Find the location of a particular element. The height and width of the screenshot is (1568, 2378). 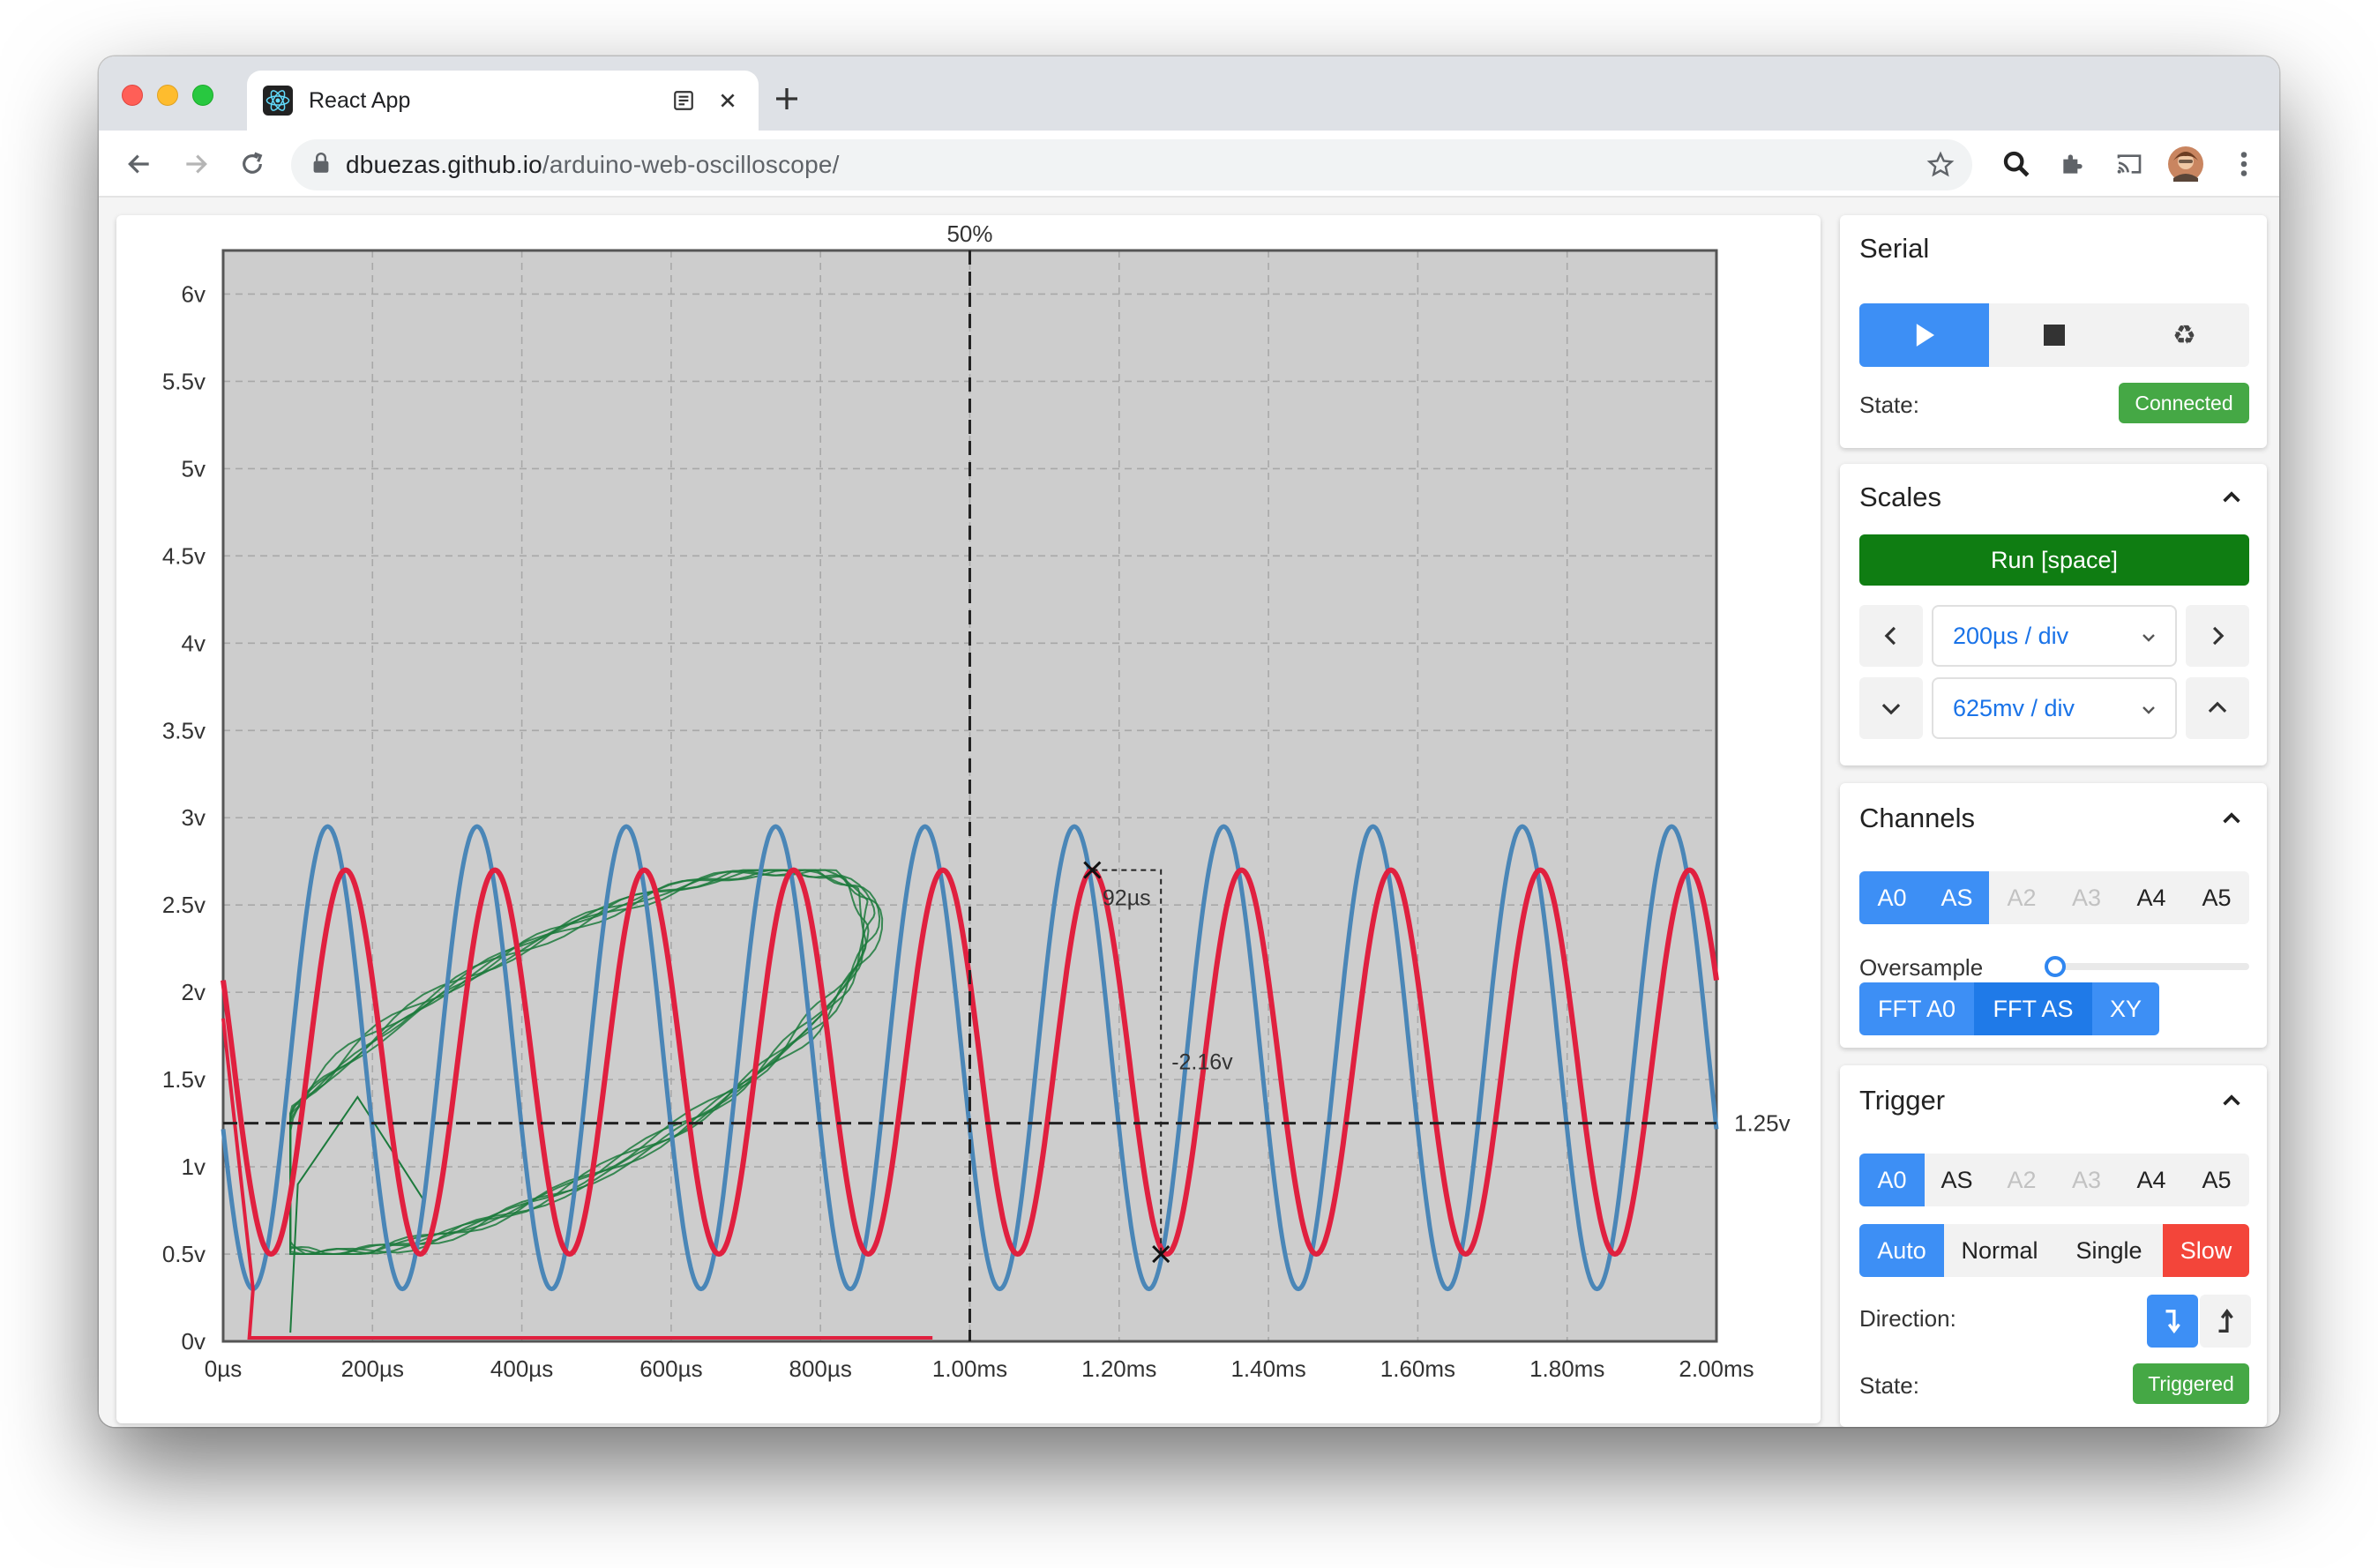

tab-strip: React App is located at coordinates (1189, 93).